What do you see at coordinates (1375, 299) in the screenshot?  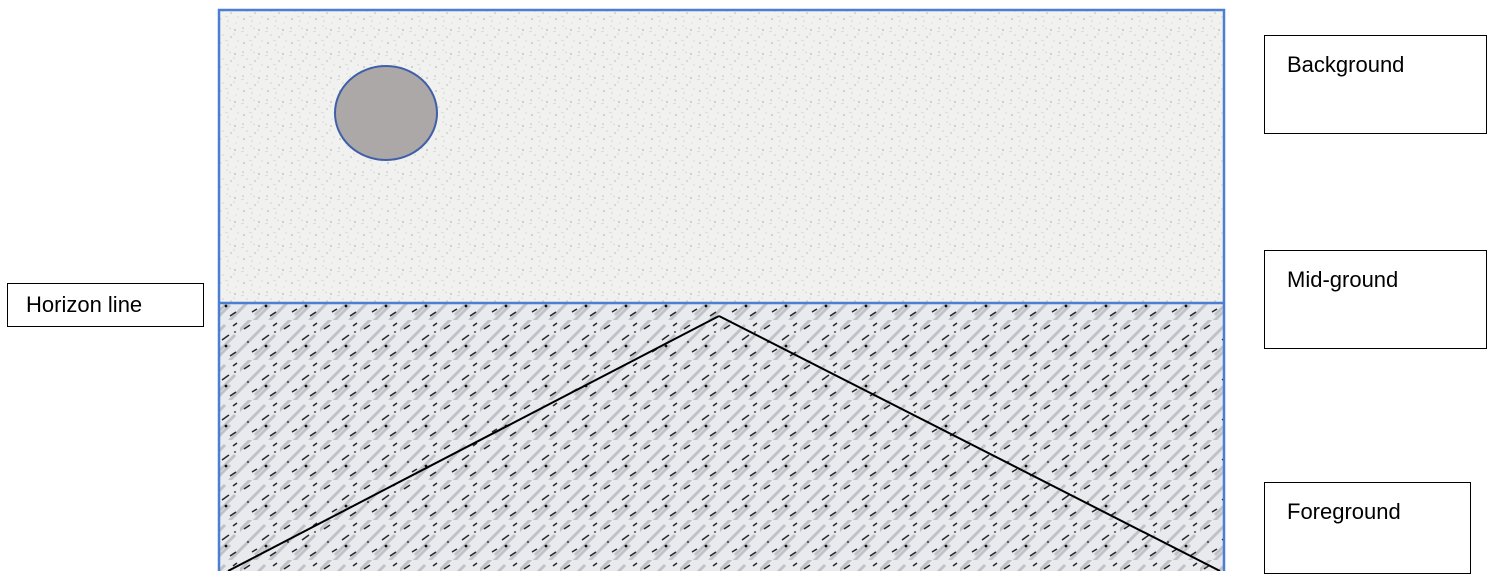 I see `label-midground: Mid-ground` at bounding box center [1375, 299].